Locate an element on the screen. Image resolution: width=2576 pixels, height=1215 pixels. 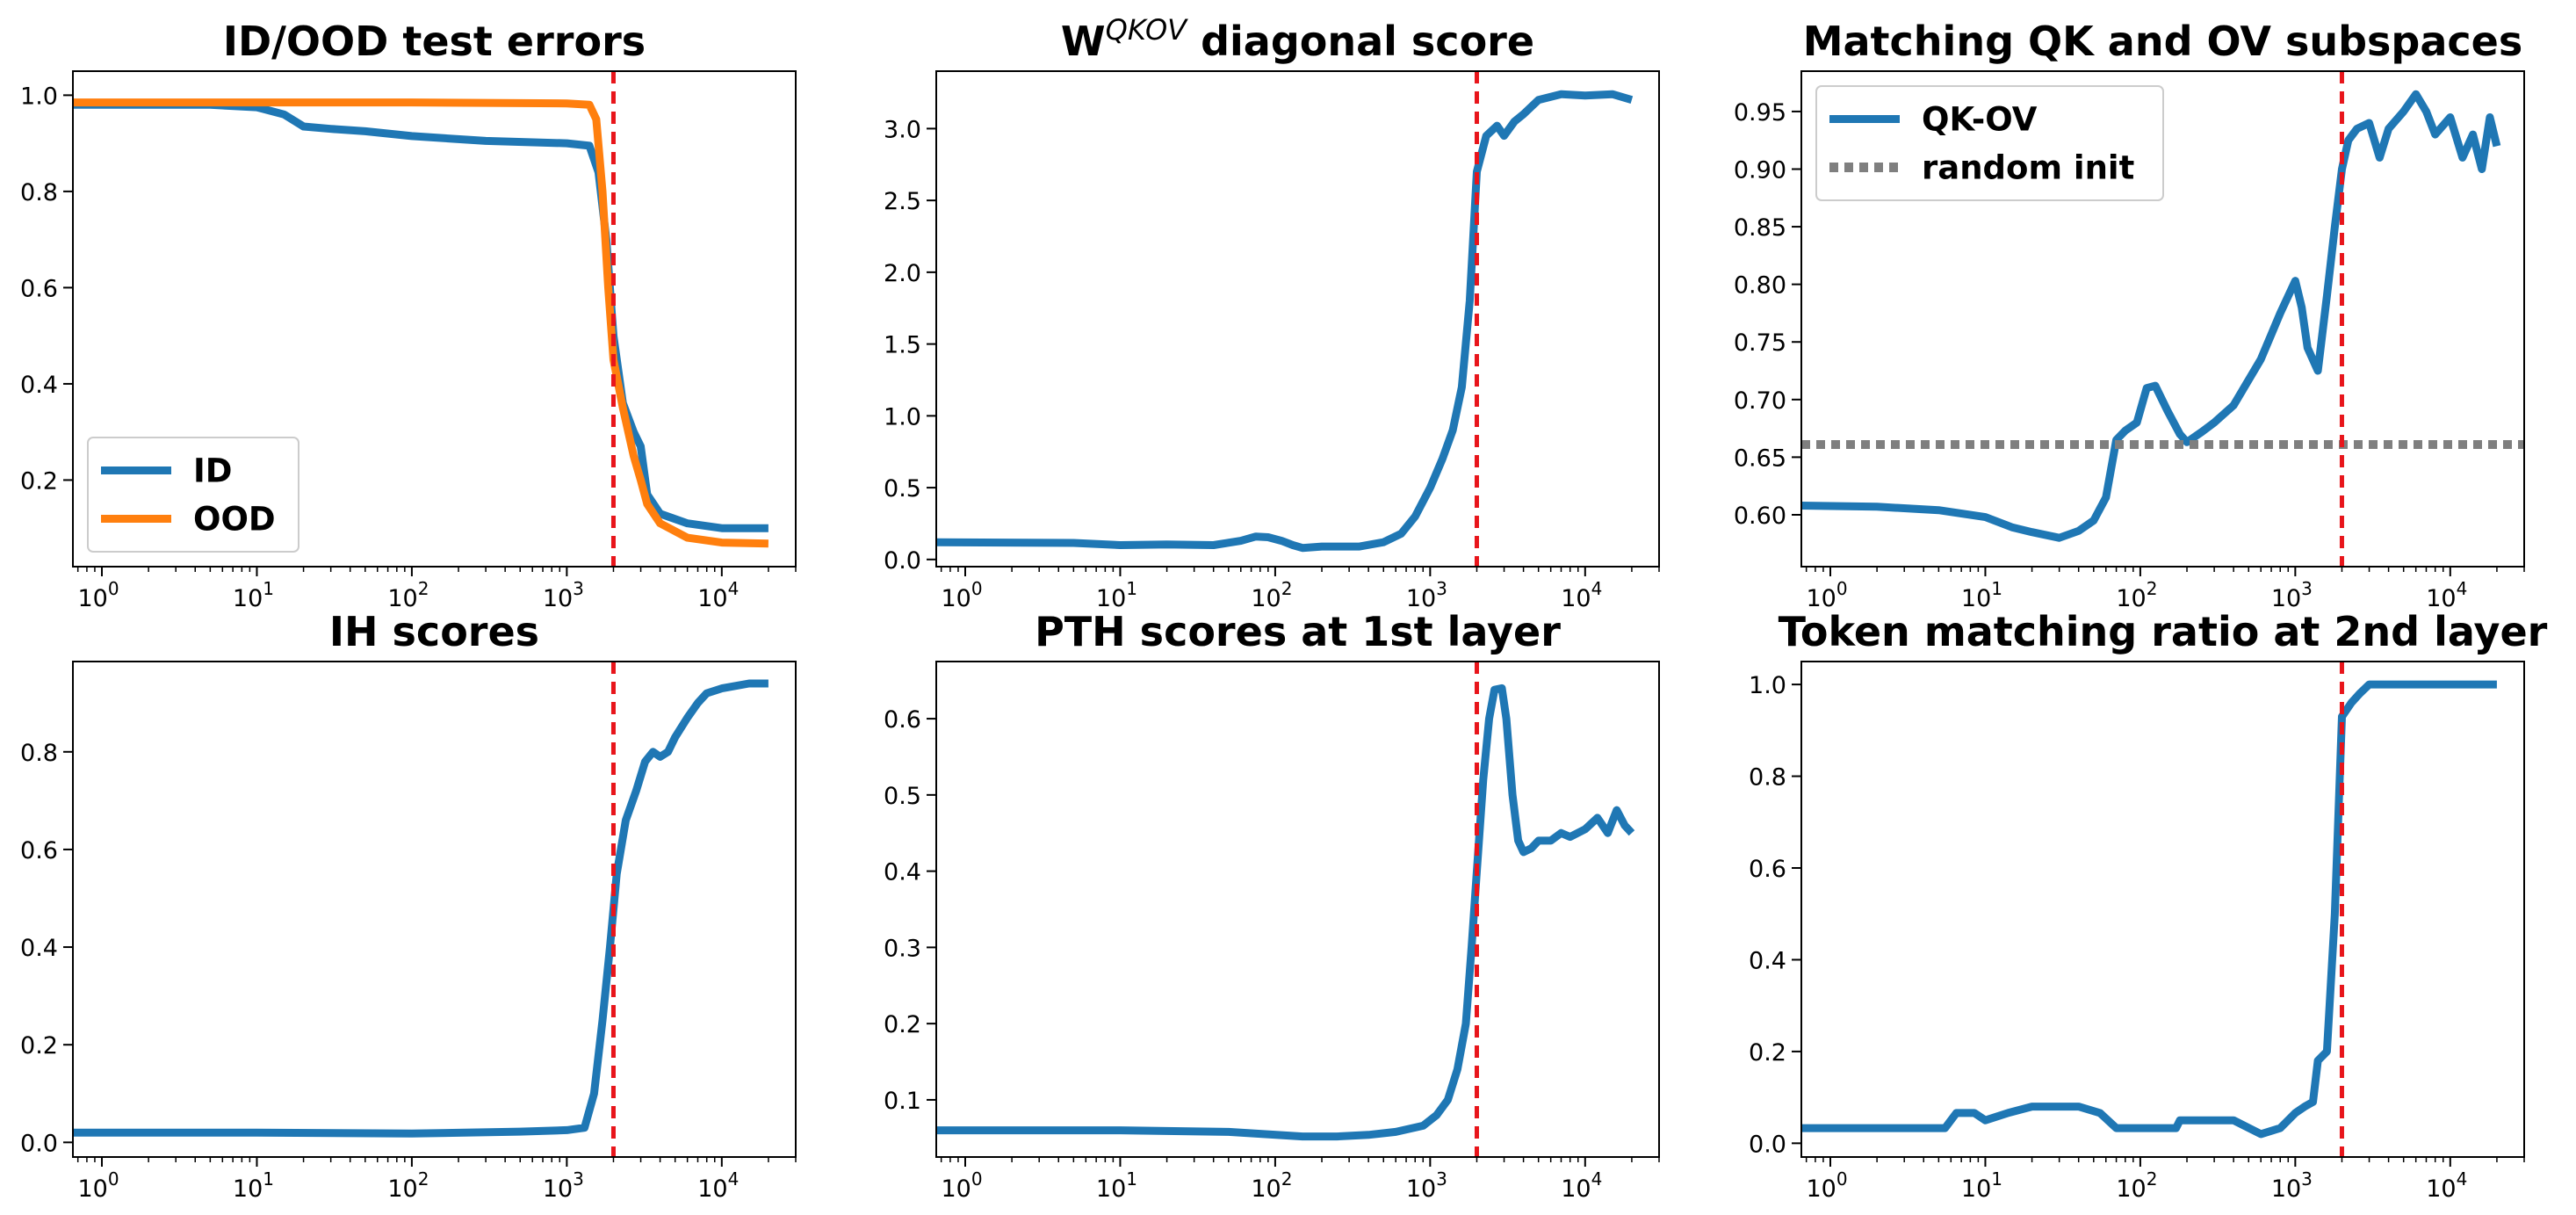
chart-title: PTH scores at 1st layer is located at coordinates (1298, 631).